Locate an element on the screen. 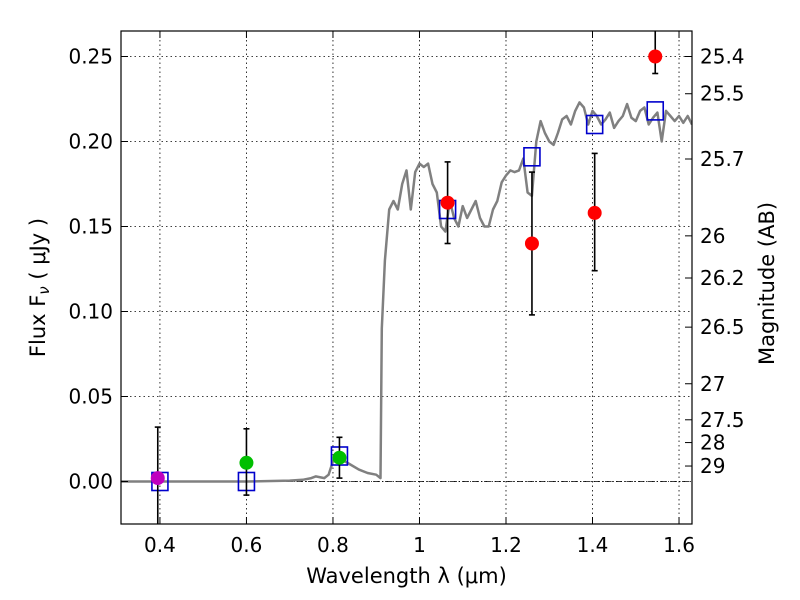 Image resolution: width=800 pixels, height=600 pixels. mag-tick-label: 27.5 is located at coordinates (722, 420).